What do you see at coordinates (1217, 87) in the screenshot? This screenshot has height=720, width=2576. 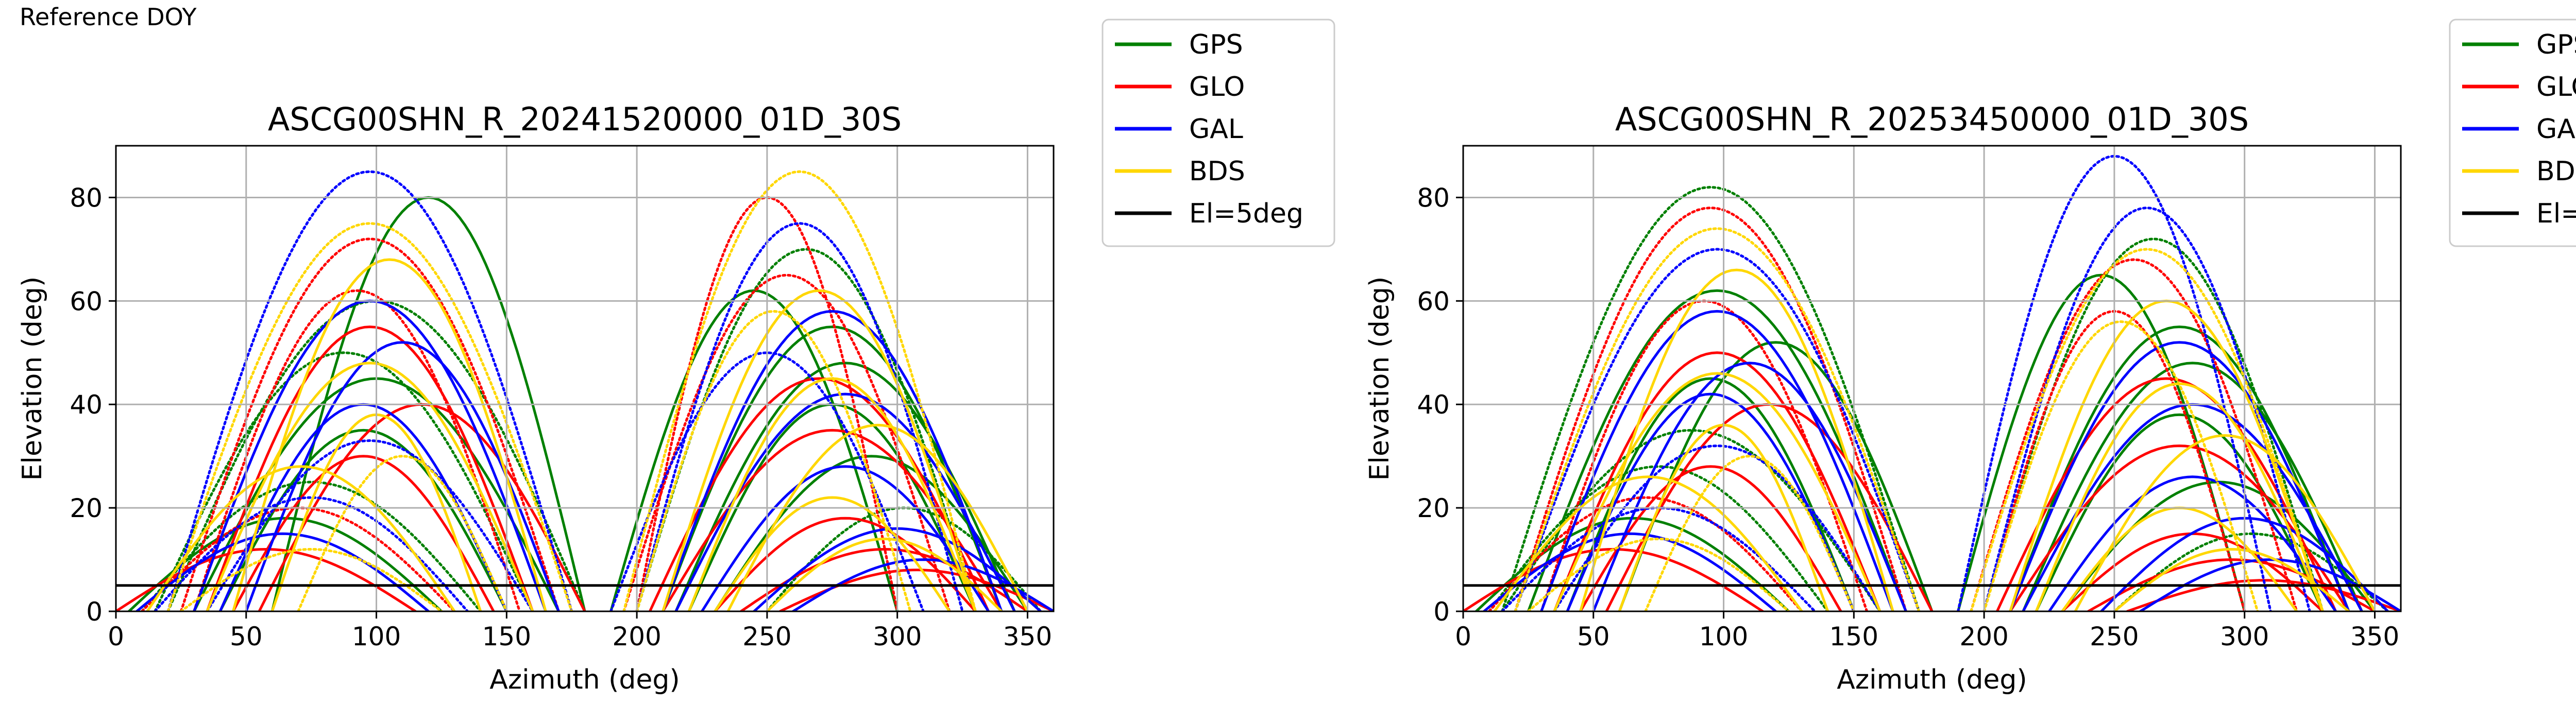 I see `legend-label: GLO` at bounding box center [1217, 87].